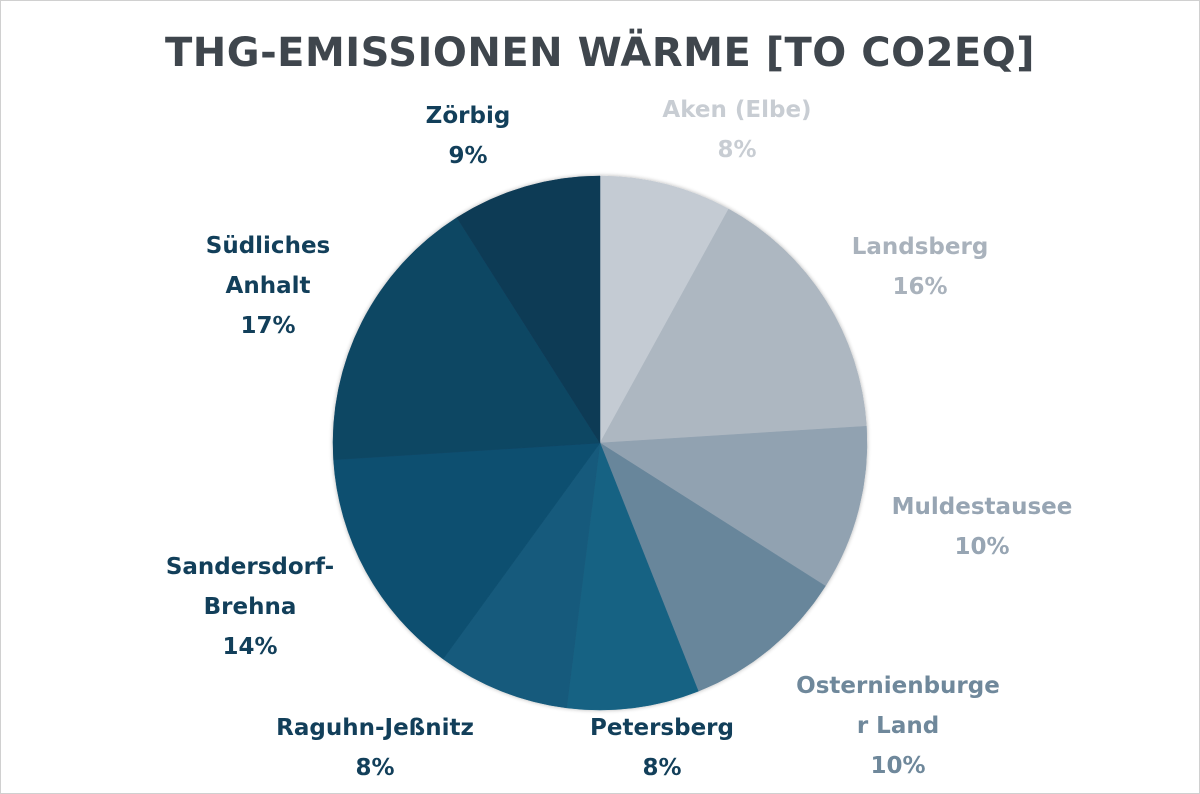  Describe the element at coordinates (632, 576) in the screenshot. I see `pie-slice-petersberg` at that location.